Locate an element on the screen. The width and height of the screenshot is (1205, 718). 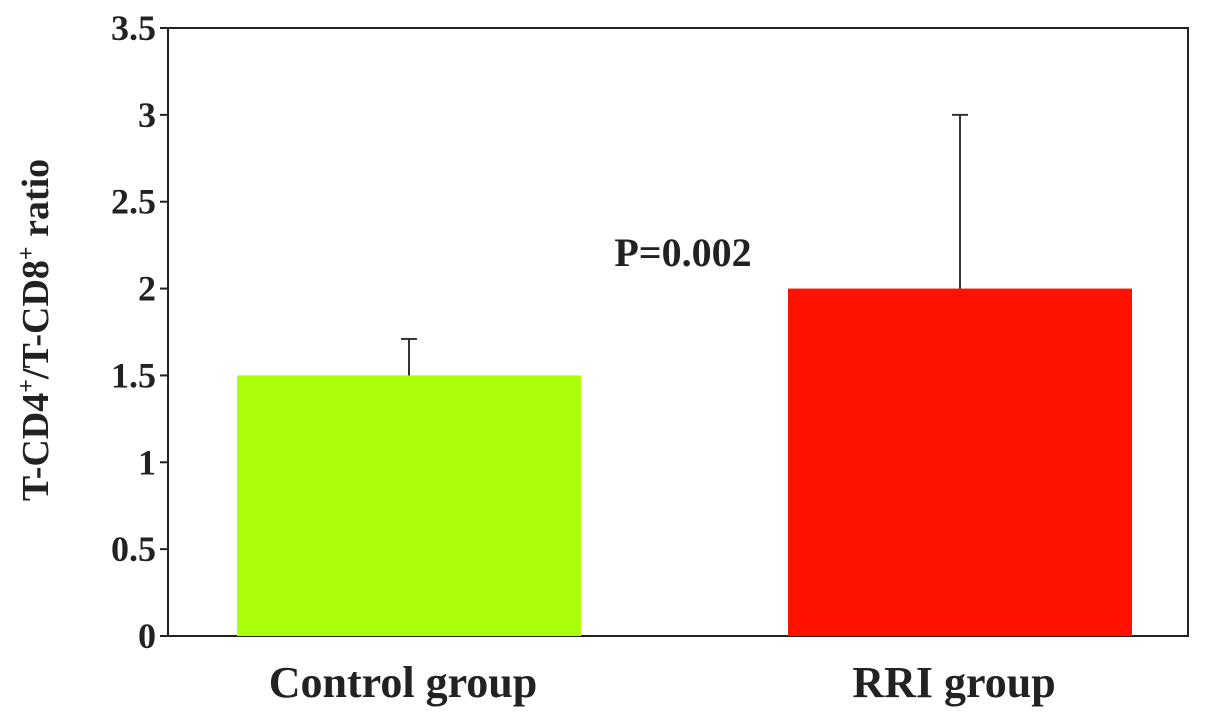
y-tick-label: 0.5 is located at coordinates (133, 549).